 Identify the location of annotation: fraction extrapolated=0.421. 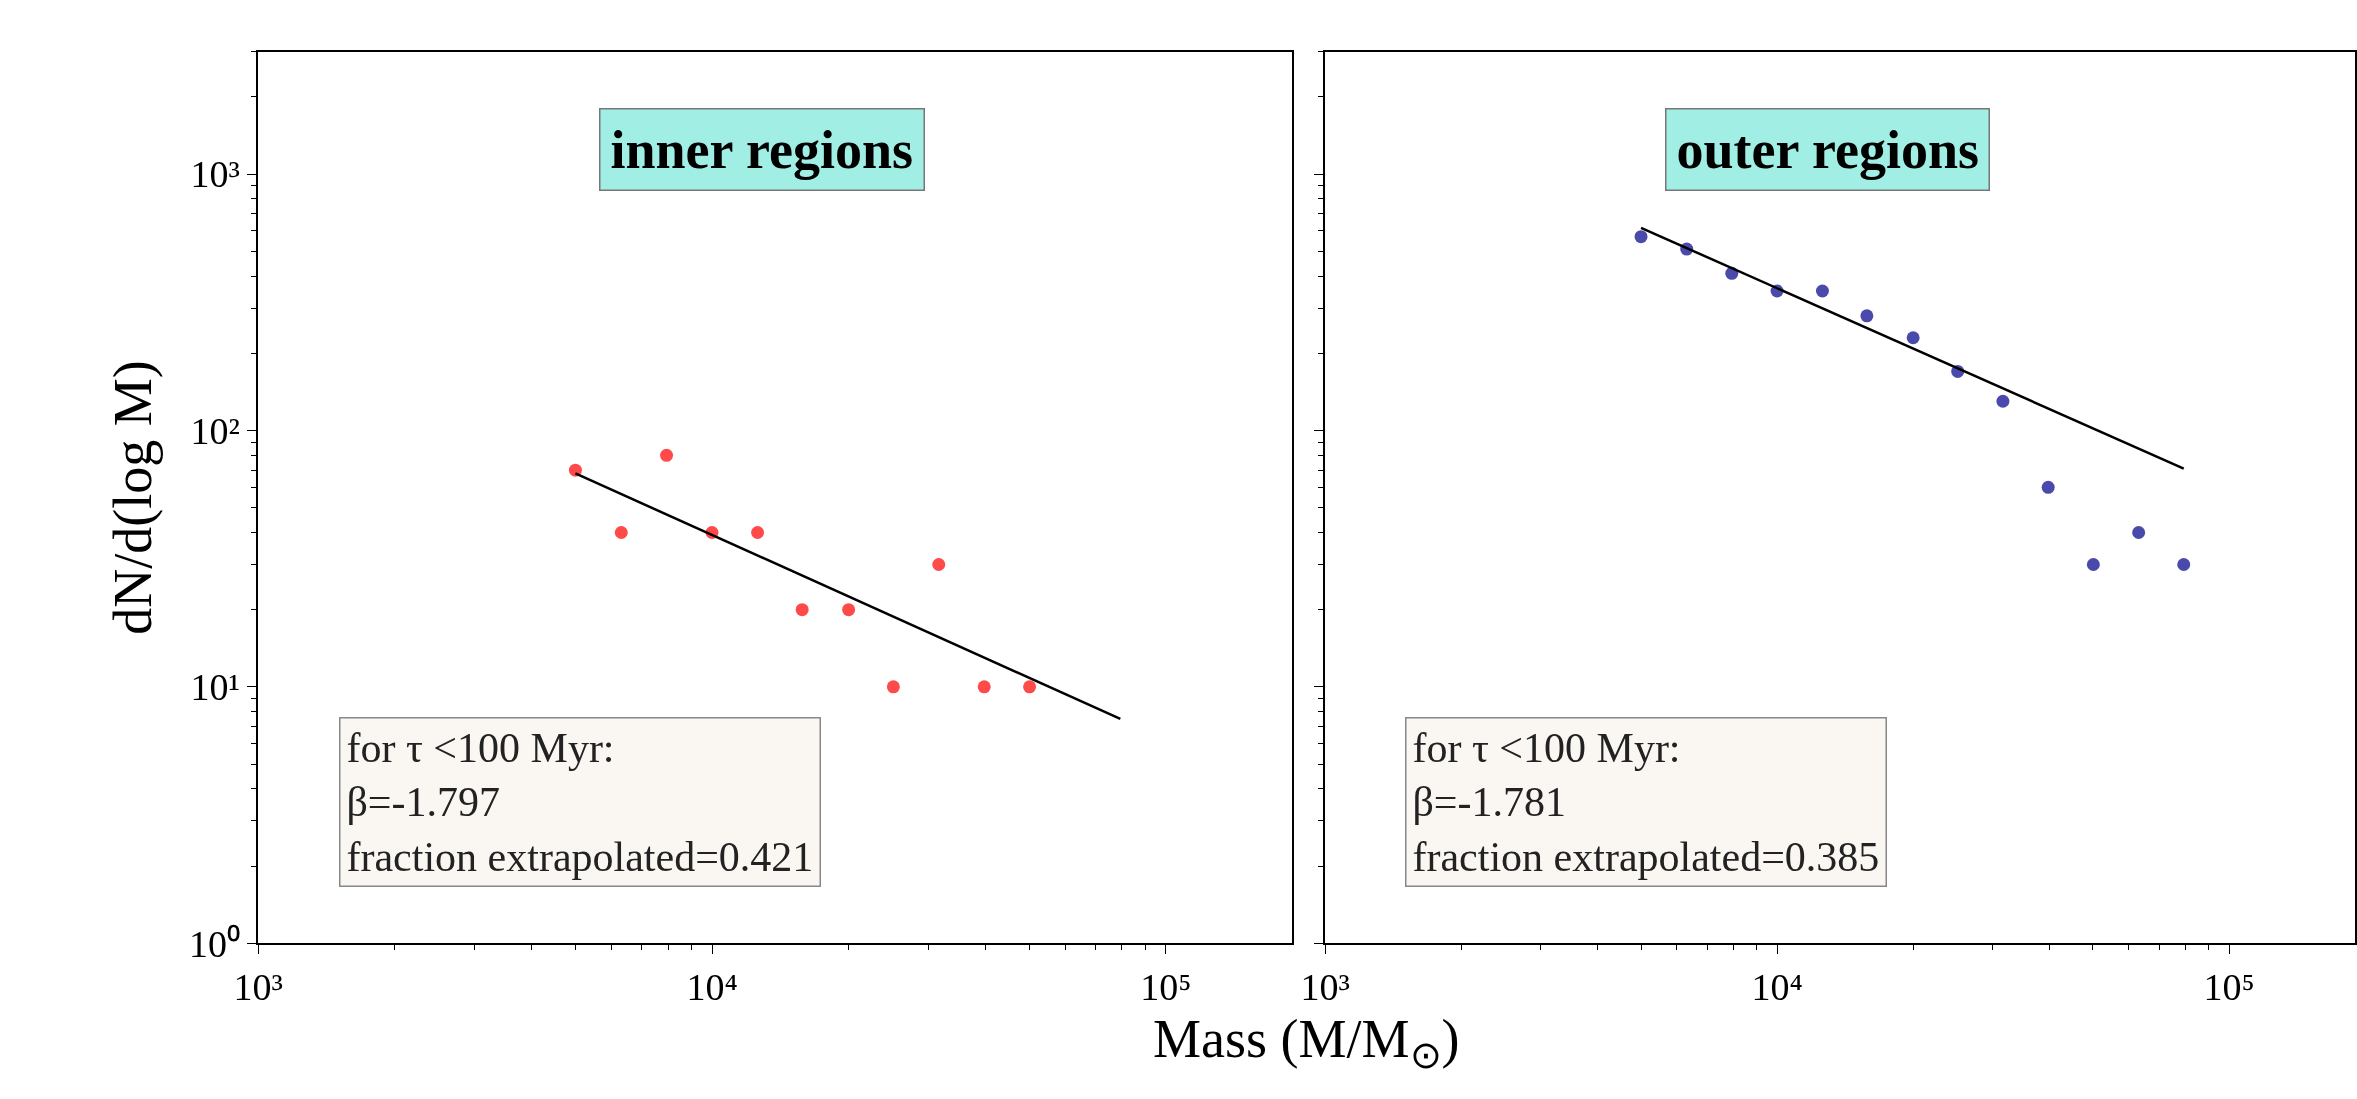
(580, 856).